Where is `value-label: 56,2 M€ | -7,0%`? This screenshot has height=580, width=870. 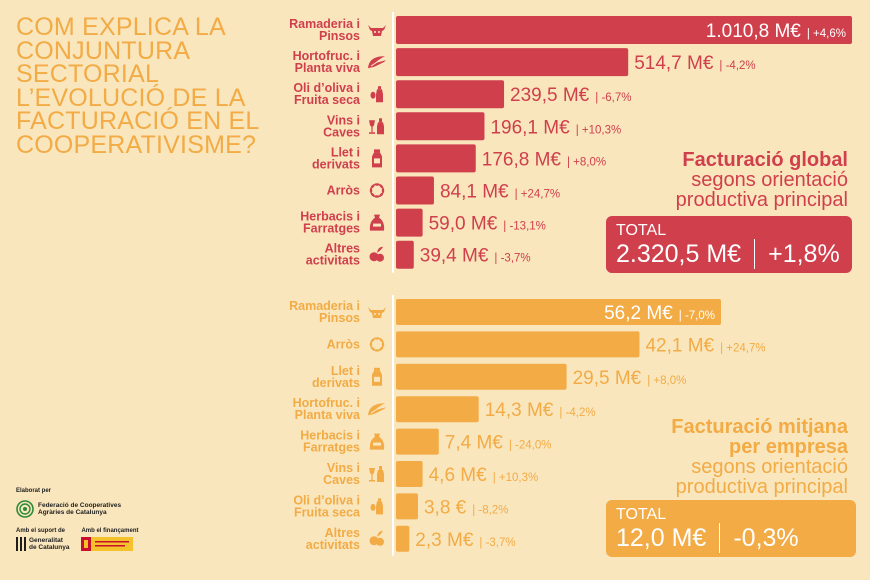
value-label: 56,2 M€ | -7,0% is located at coordinates (659, 313).